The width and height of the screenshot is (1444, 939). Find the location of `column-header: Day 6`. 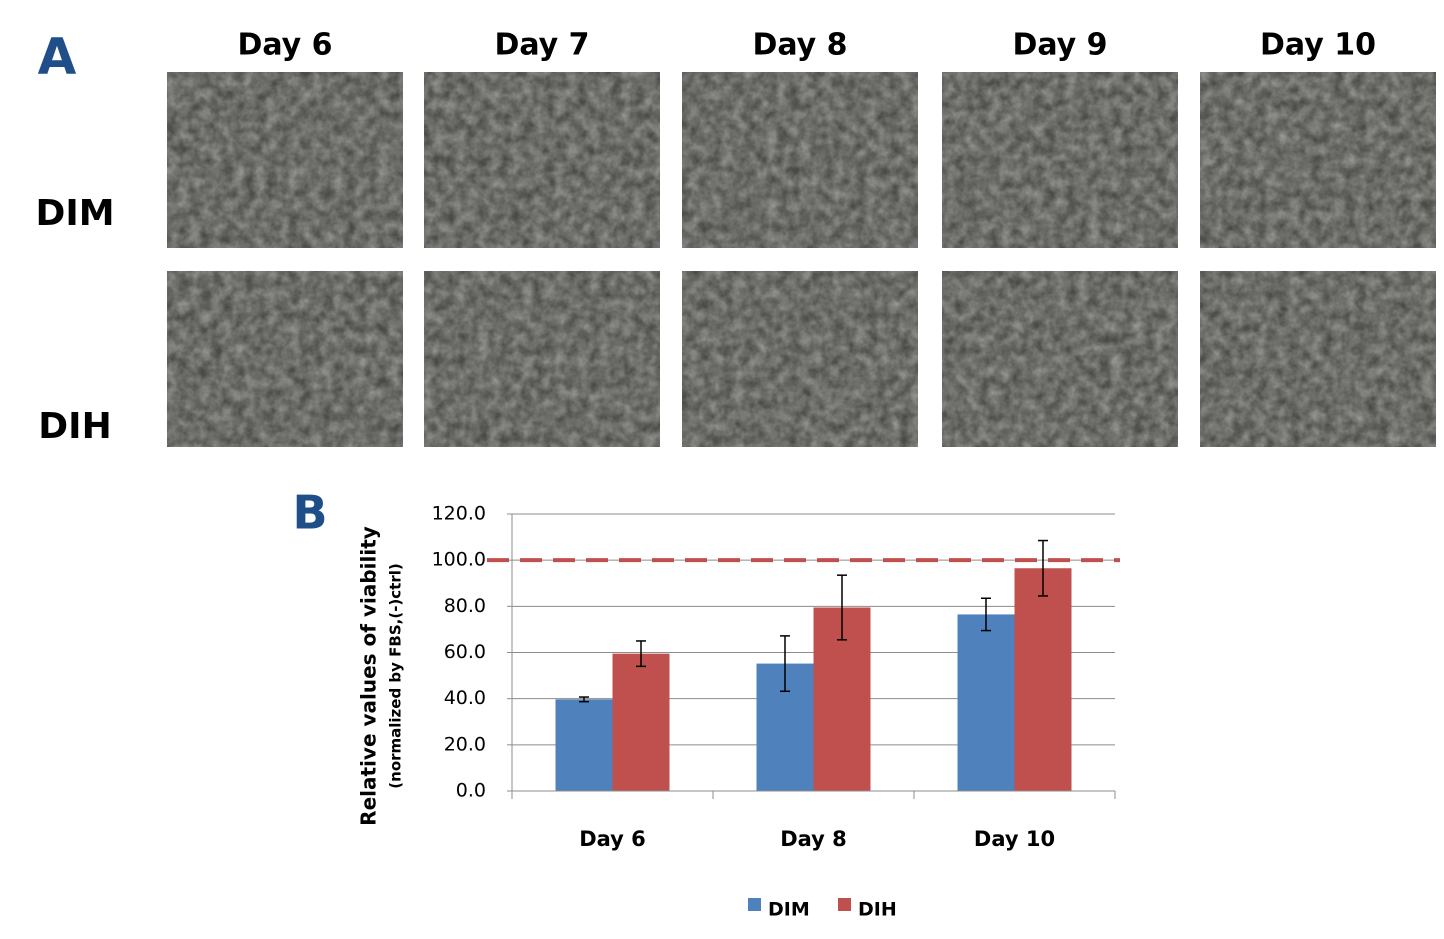

column-header: Day 6 is located at coordinates (284, 45).